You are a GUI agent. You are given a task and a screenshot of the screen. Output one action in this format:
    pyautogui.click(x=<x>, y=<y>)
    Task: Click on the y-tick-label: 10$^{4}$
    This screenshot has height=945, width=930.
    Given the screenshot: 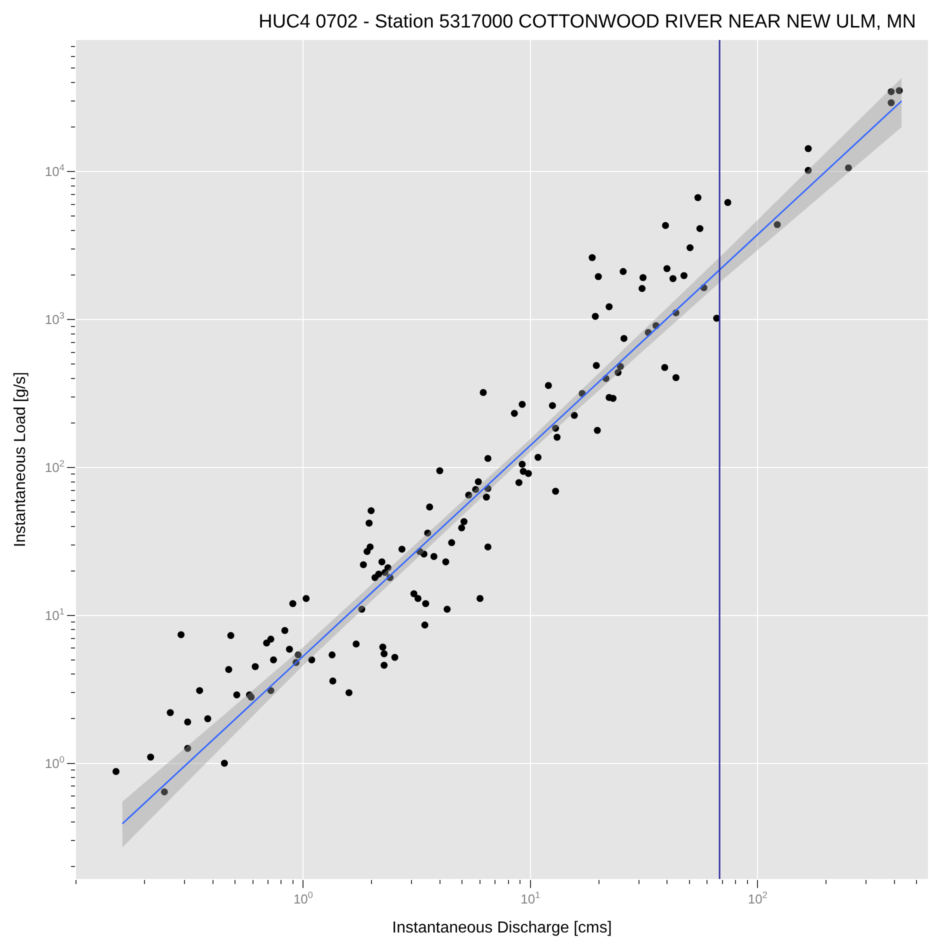 What is the action you would take?
    pyautogui.click(x=54, y=171)
    